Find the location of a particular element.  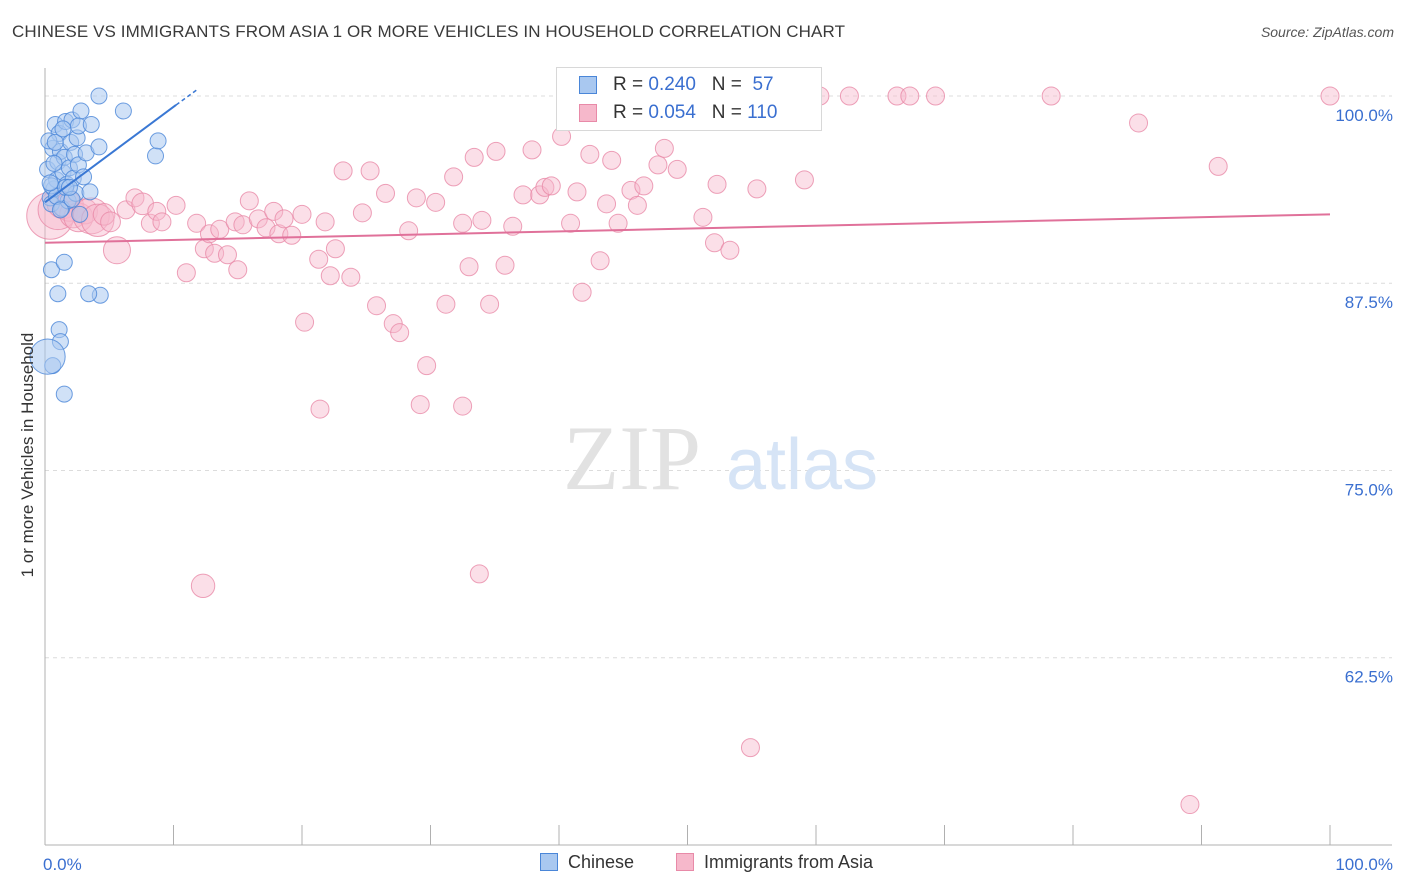

legend-r-value: 0.054 is located at coordinates (672, 112).